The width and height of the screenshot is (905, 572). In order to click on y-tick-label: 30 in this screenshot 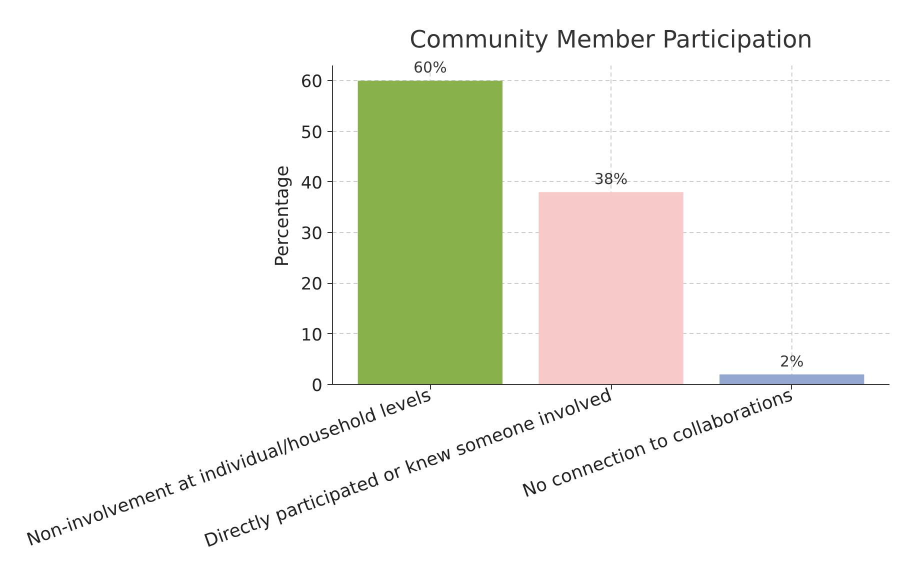, I will do `click(311, 234)`.